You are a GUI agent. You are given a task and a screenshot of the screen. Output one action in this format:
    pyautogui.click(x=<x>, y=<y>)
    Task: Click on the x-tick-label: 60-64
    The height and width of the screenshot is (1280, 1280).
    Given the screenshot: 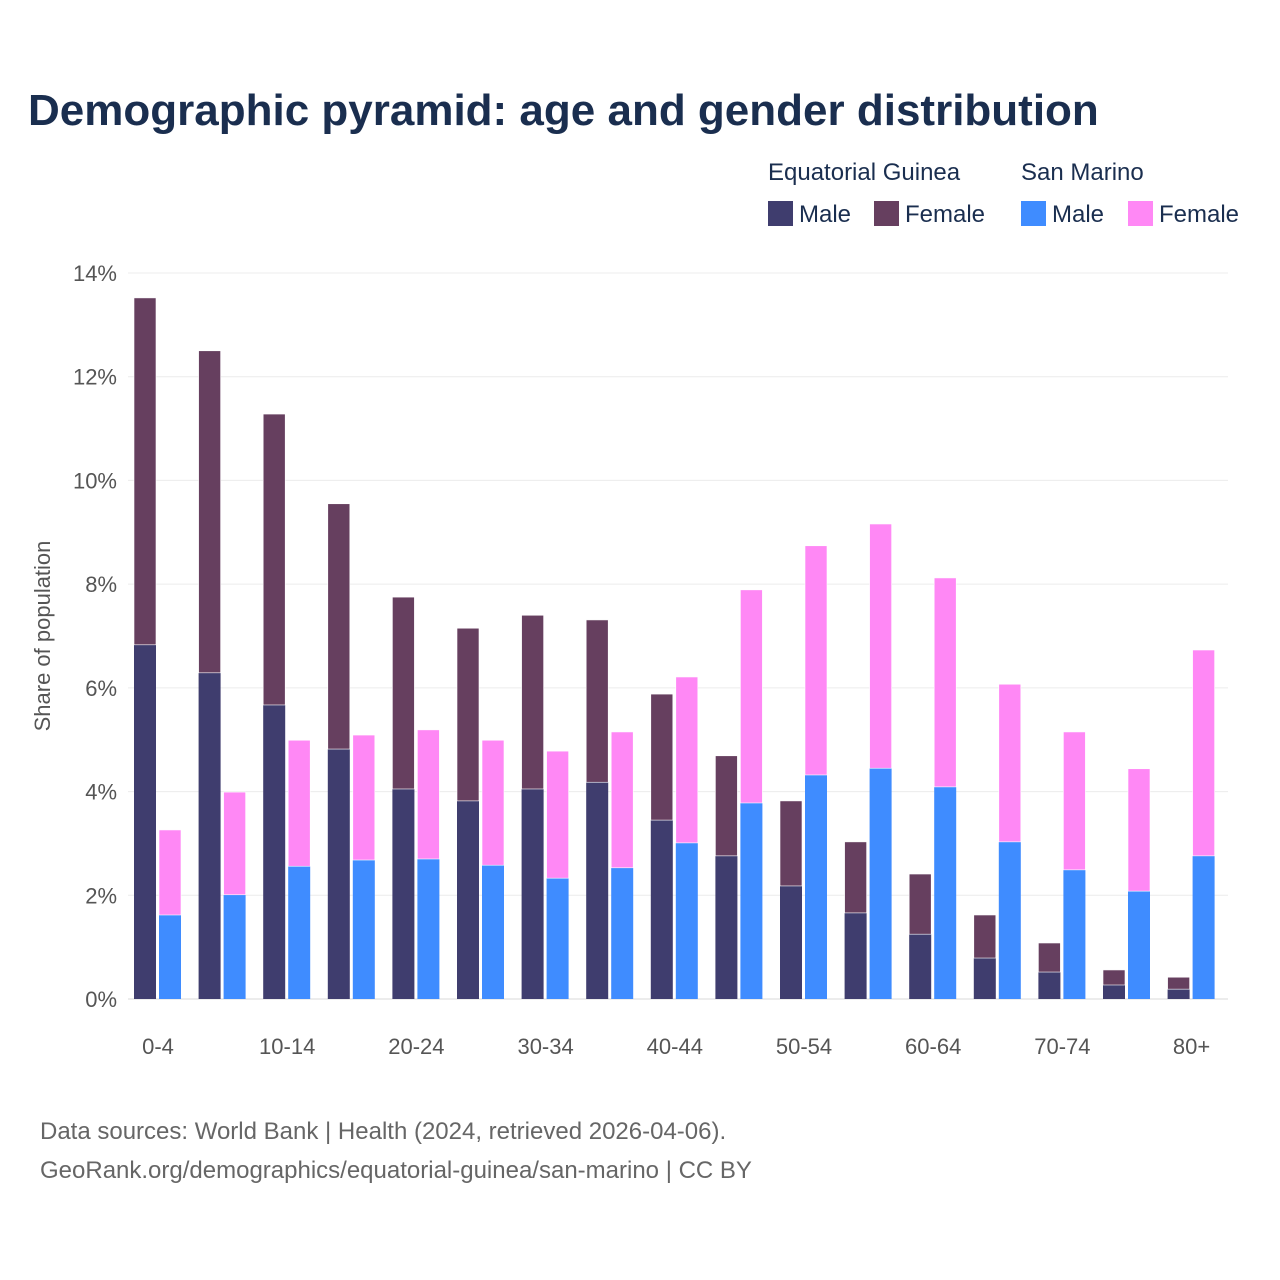 What is the action you would take?
    pyautogui.click(x=933, y=1046)
    